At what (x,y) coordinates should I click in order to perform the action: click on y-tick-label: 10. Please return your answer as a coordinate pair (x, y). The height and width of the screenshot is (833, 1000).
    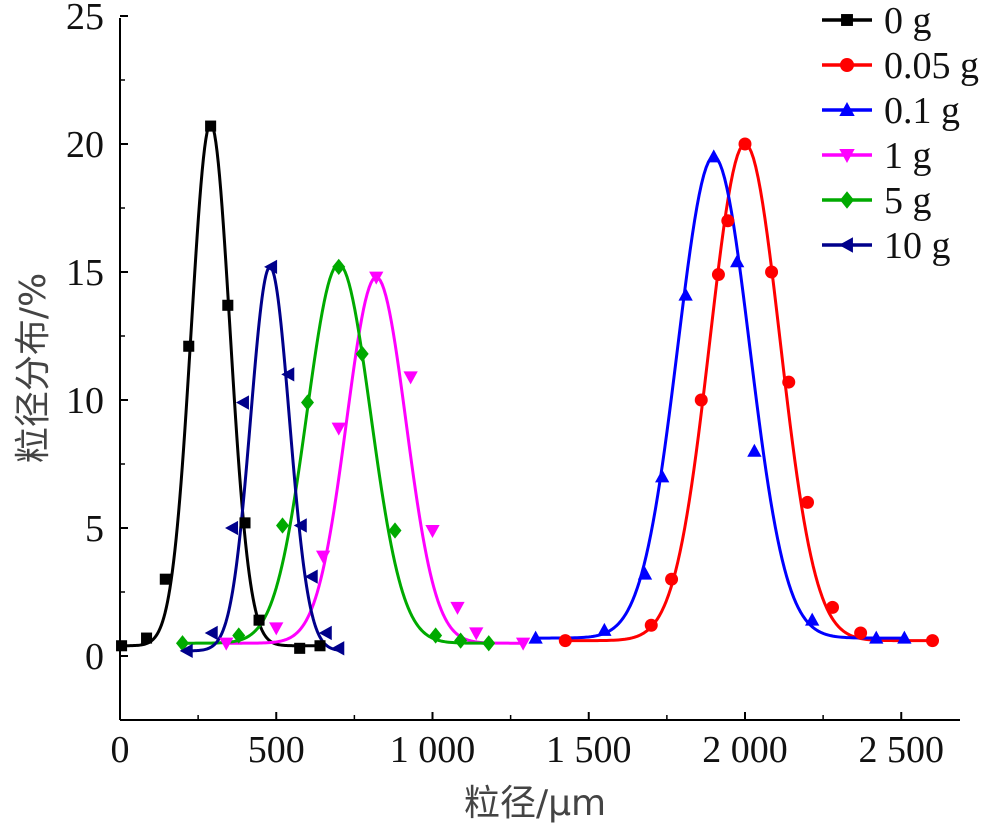
    Looking at the image, I should click on (85, 401).